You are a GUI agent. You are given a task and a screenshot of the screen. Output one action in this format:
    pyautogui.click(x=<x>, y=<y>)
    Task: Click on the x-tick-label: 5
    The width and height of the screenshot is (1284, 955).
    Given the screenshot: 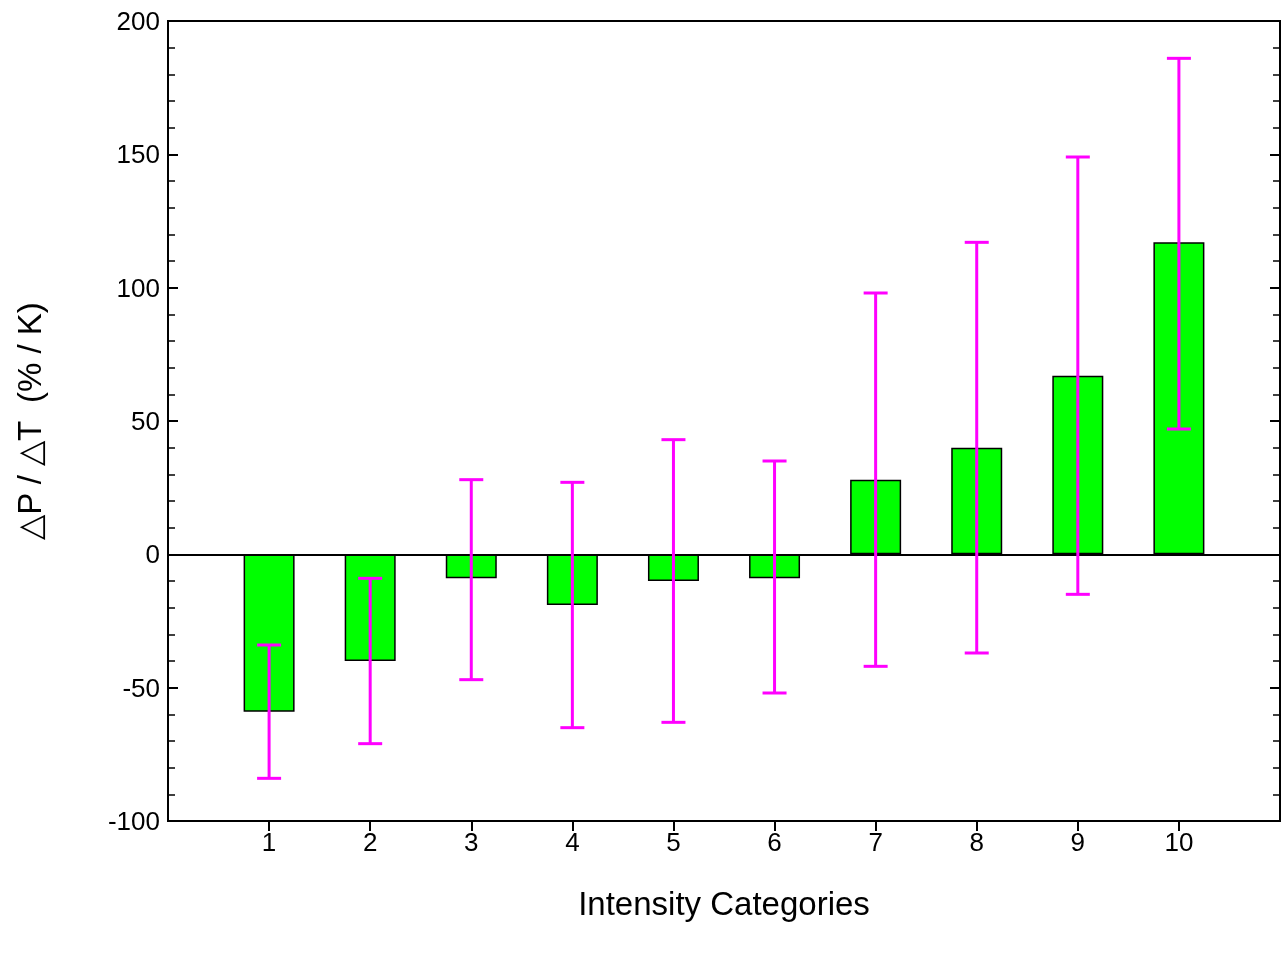 What is the action you would take?
    pyautogui.click(x=673, y=842)
    